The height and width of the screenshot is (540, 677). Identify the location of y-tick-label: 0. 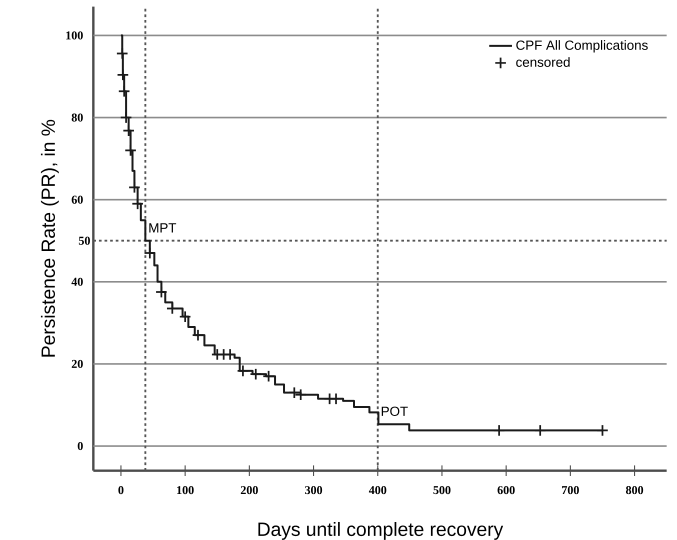
(80, 446).